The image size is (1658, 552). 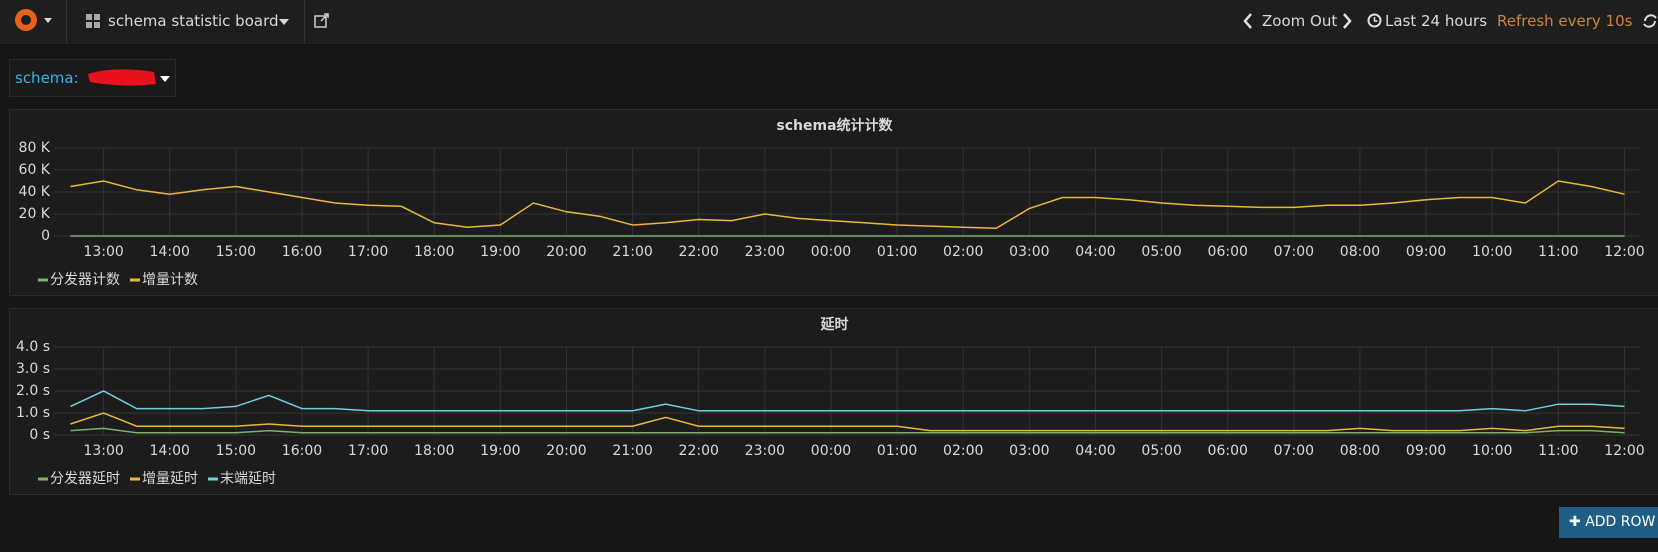 What do you see at coordinates (1650, 21) in the screenshot?
I see `refresh-icon` at bounding box center [1650, 21].